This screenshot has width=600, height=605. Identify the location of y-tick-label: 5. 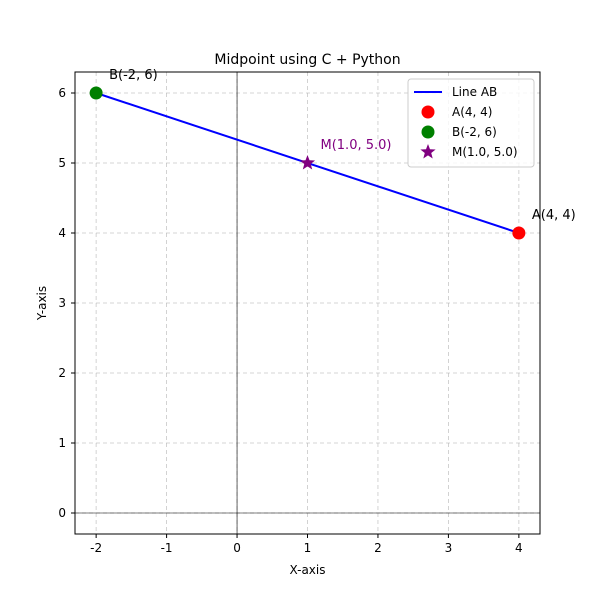
(62, 163).